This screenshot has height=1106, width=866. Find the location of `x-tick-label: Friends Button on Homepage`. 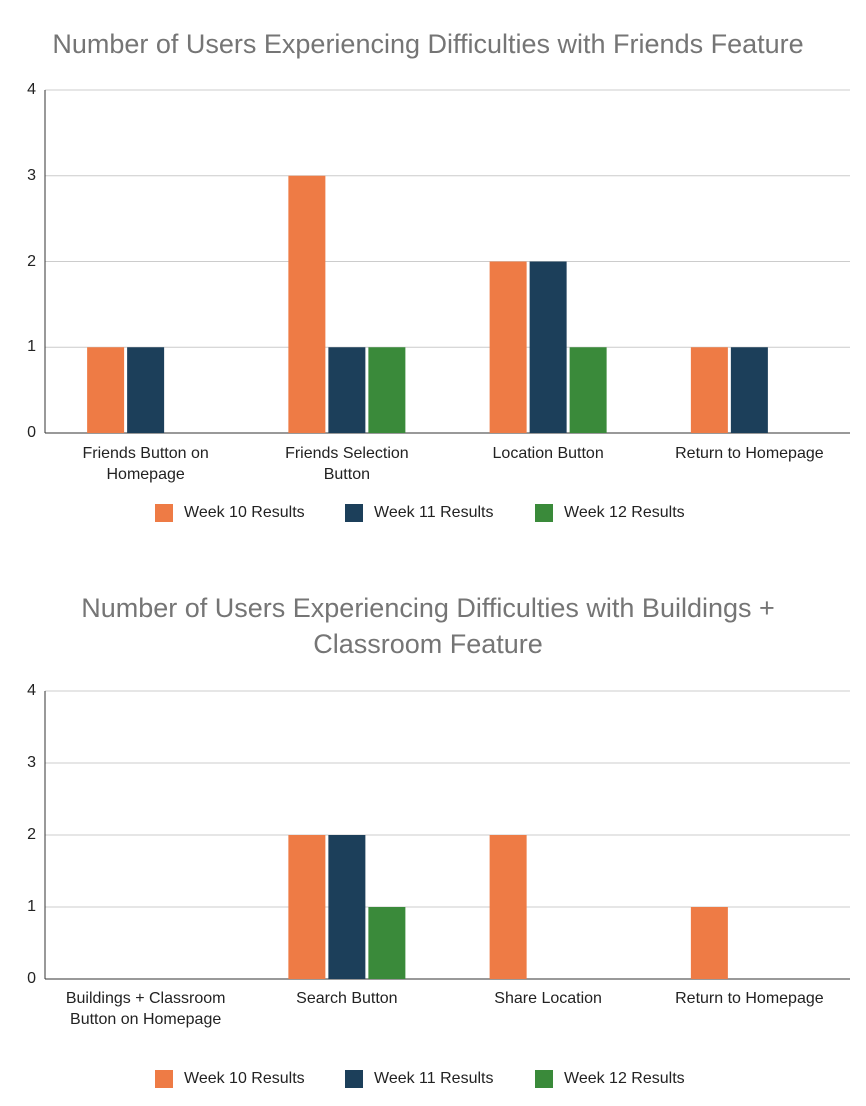

x-tick-label: Friends Button on Homepage is located at coordinates (145, 464).